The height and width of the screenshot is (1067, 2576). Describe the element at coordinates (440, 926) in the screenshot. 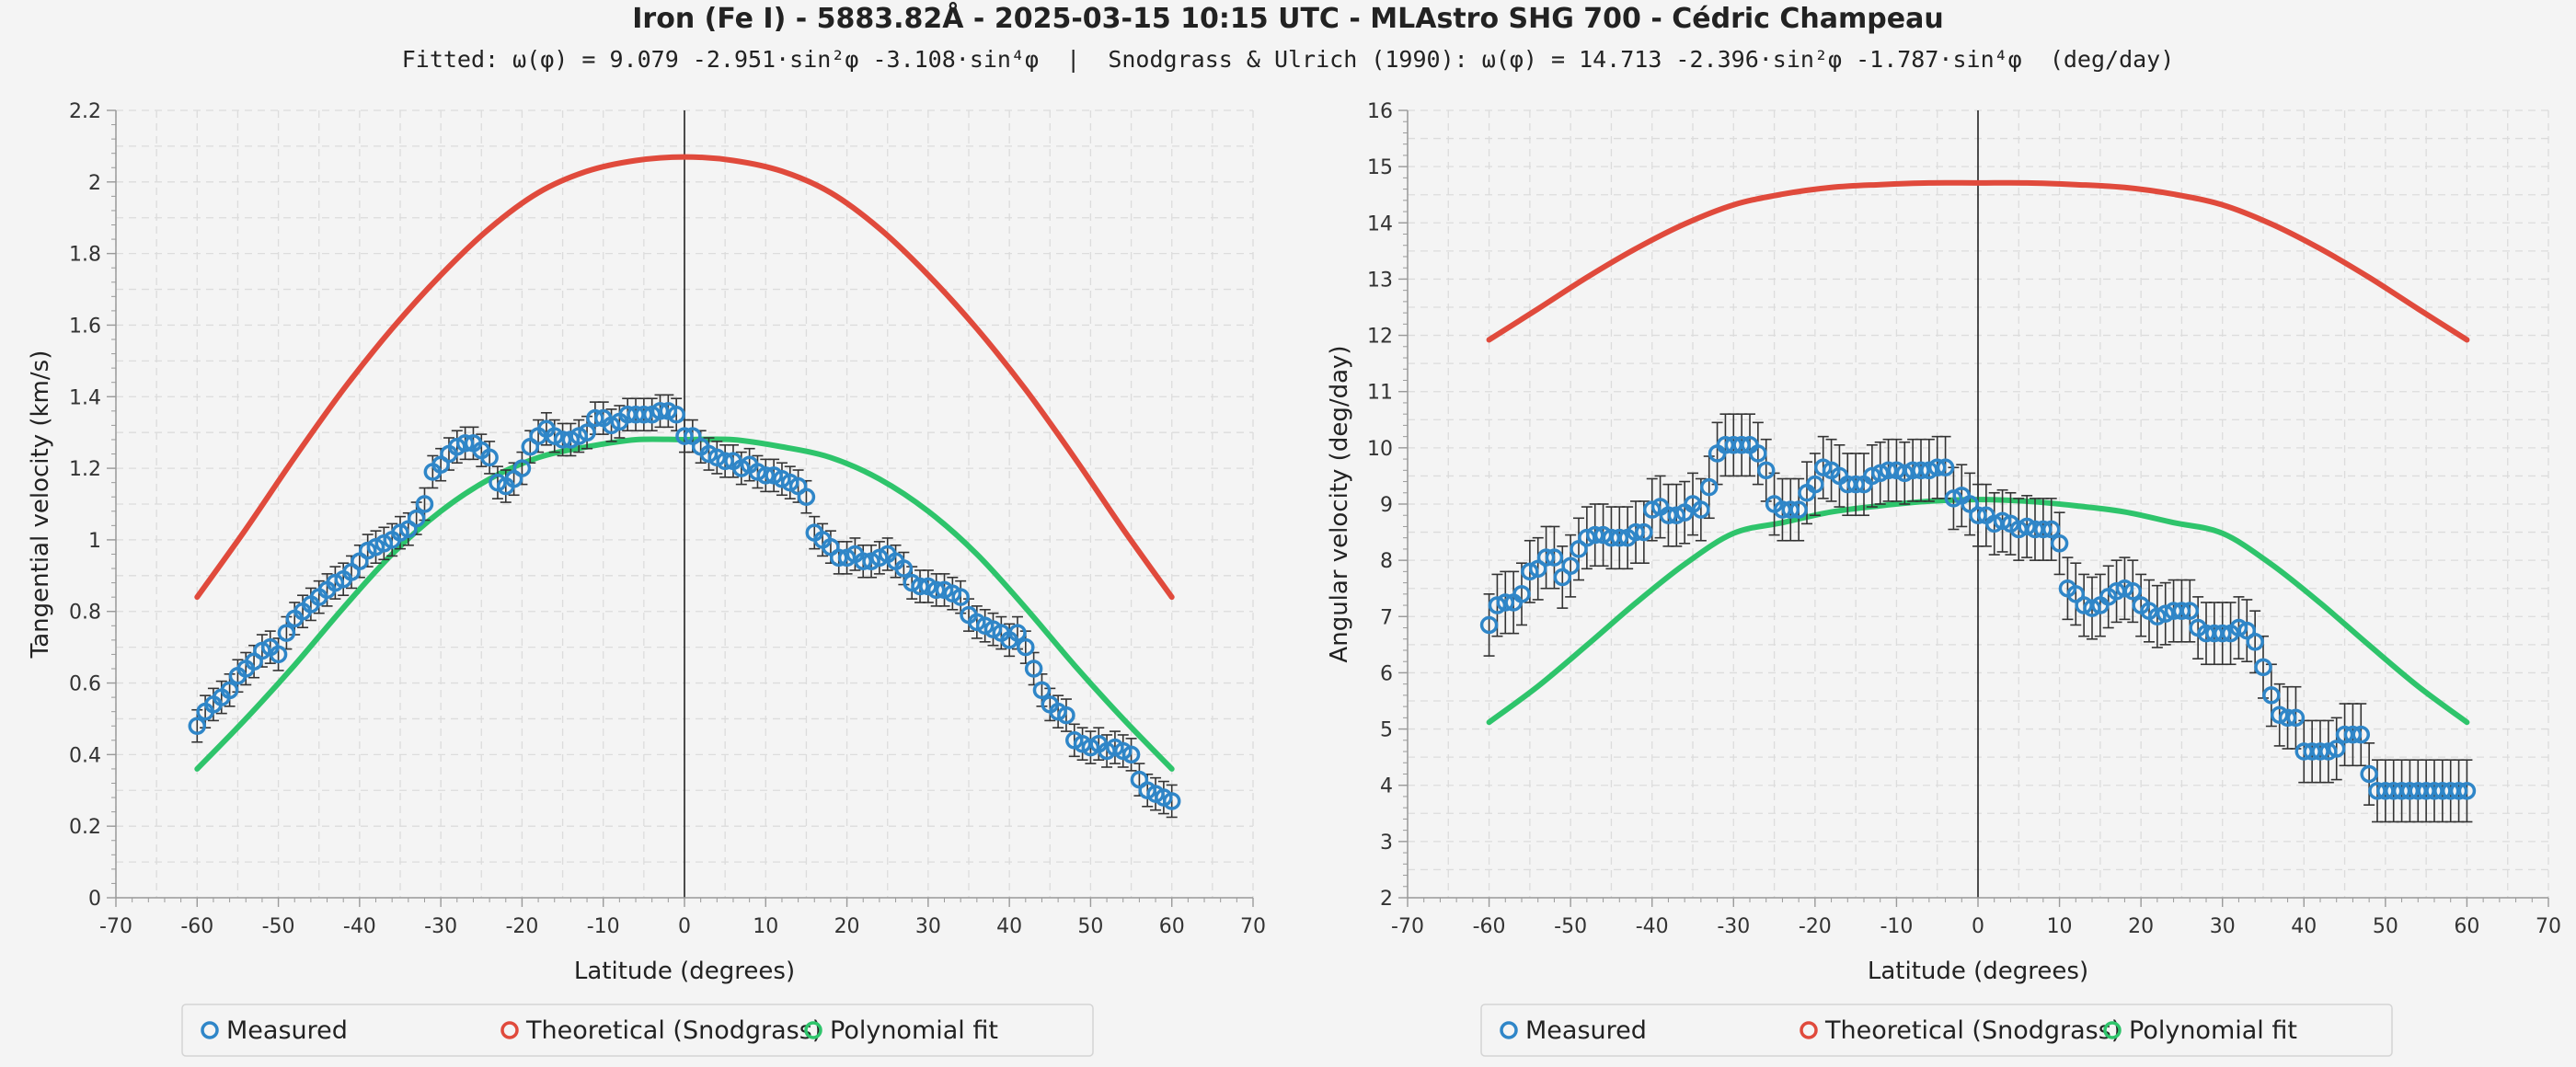

I see `x-tick-label: -30` at that location.